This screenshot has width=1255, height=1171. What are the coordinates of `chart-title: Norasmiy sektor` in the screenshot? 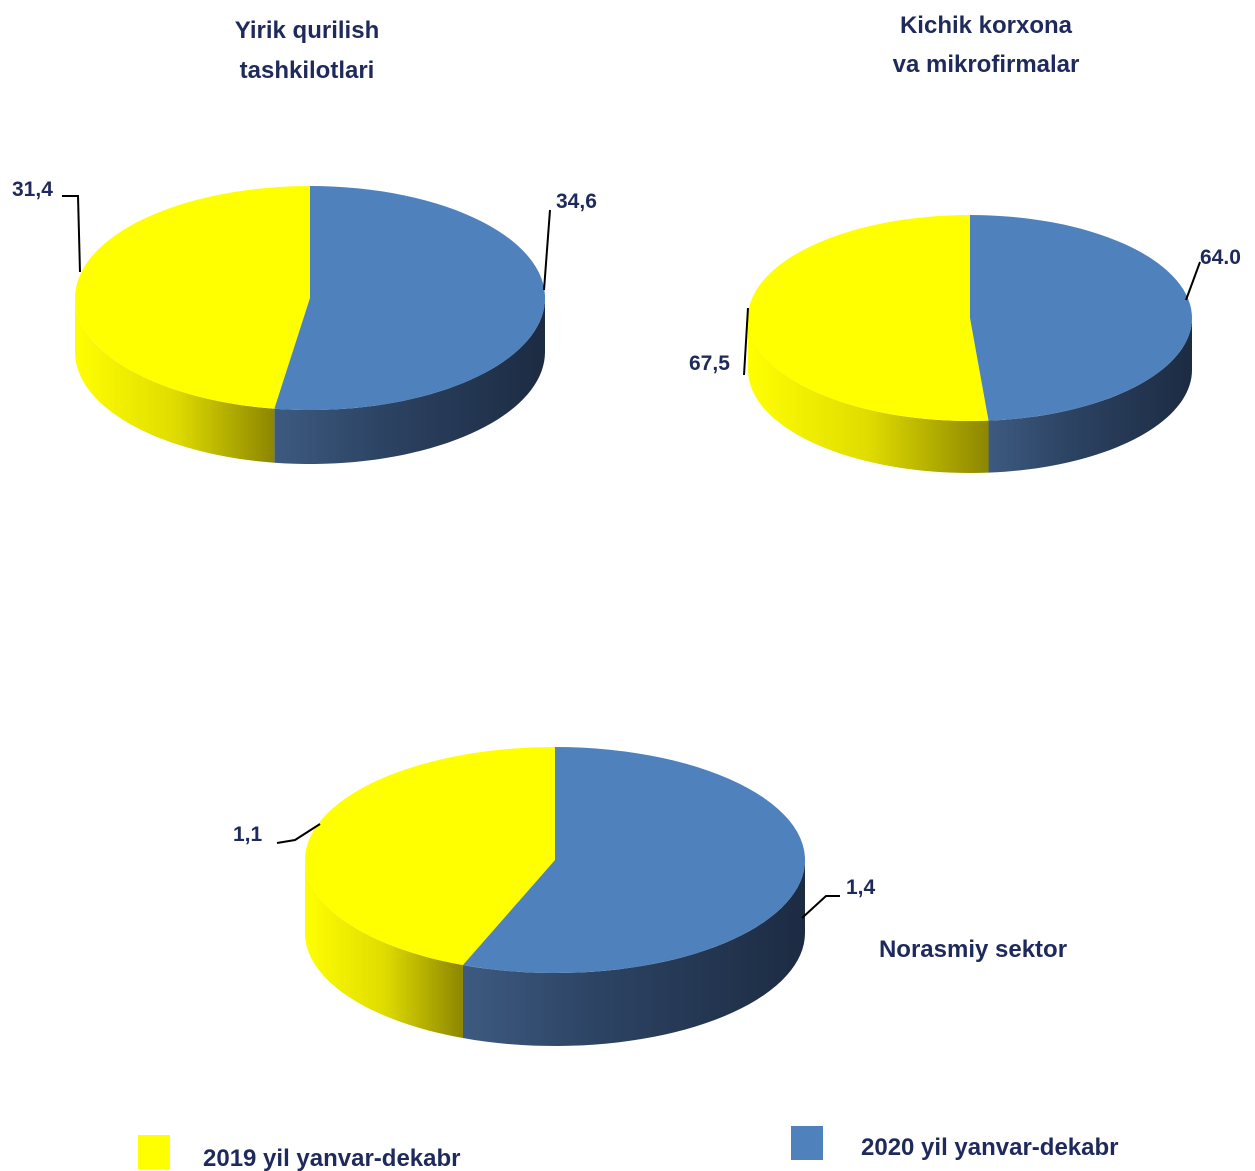 It's located at (973, 949).